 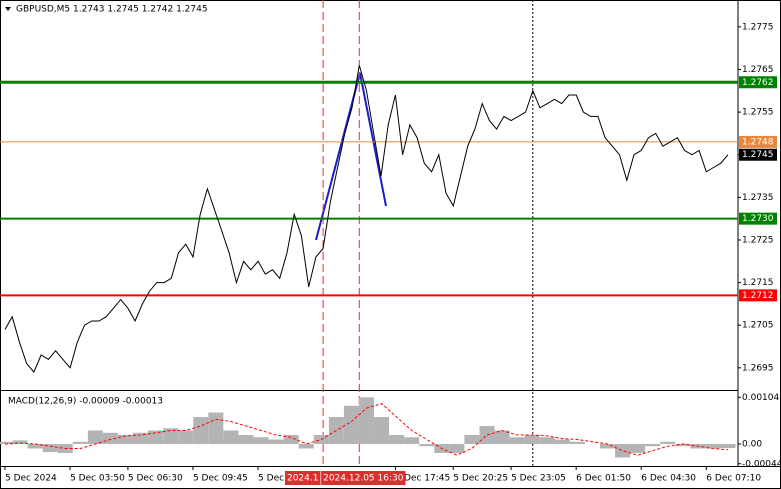 I want to click on level-label: 1.2712, so click(x=758, y=296).